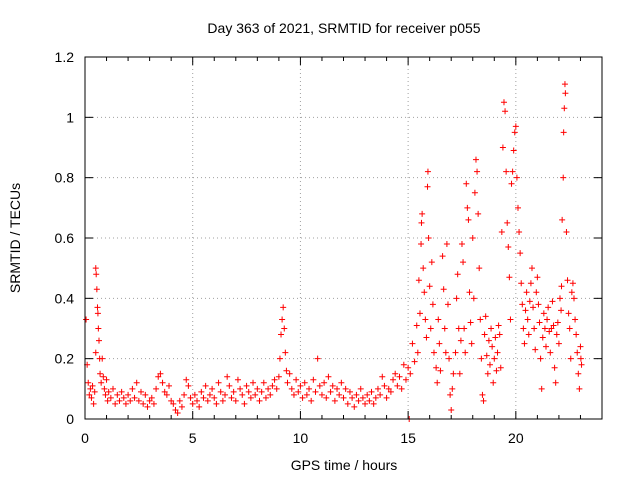  I want to click on x-tick-label: 15, so click(408, 438).